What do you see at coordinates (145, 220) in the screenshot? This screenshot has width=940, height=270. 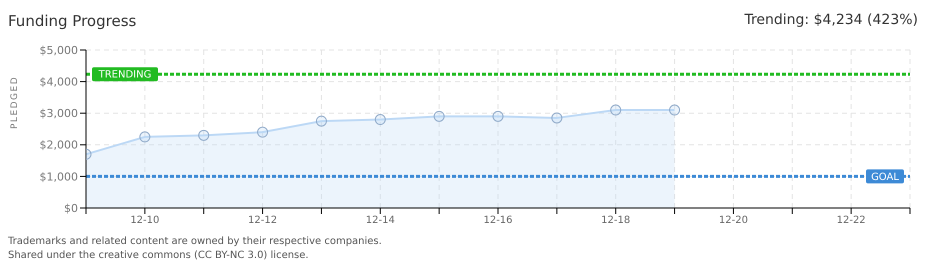 I see `x-tick-label: 12-10` at bounding box center [145, 220].